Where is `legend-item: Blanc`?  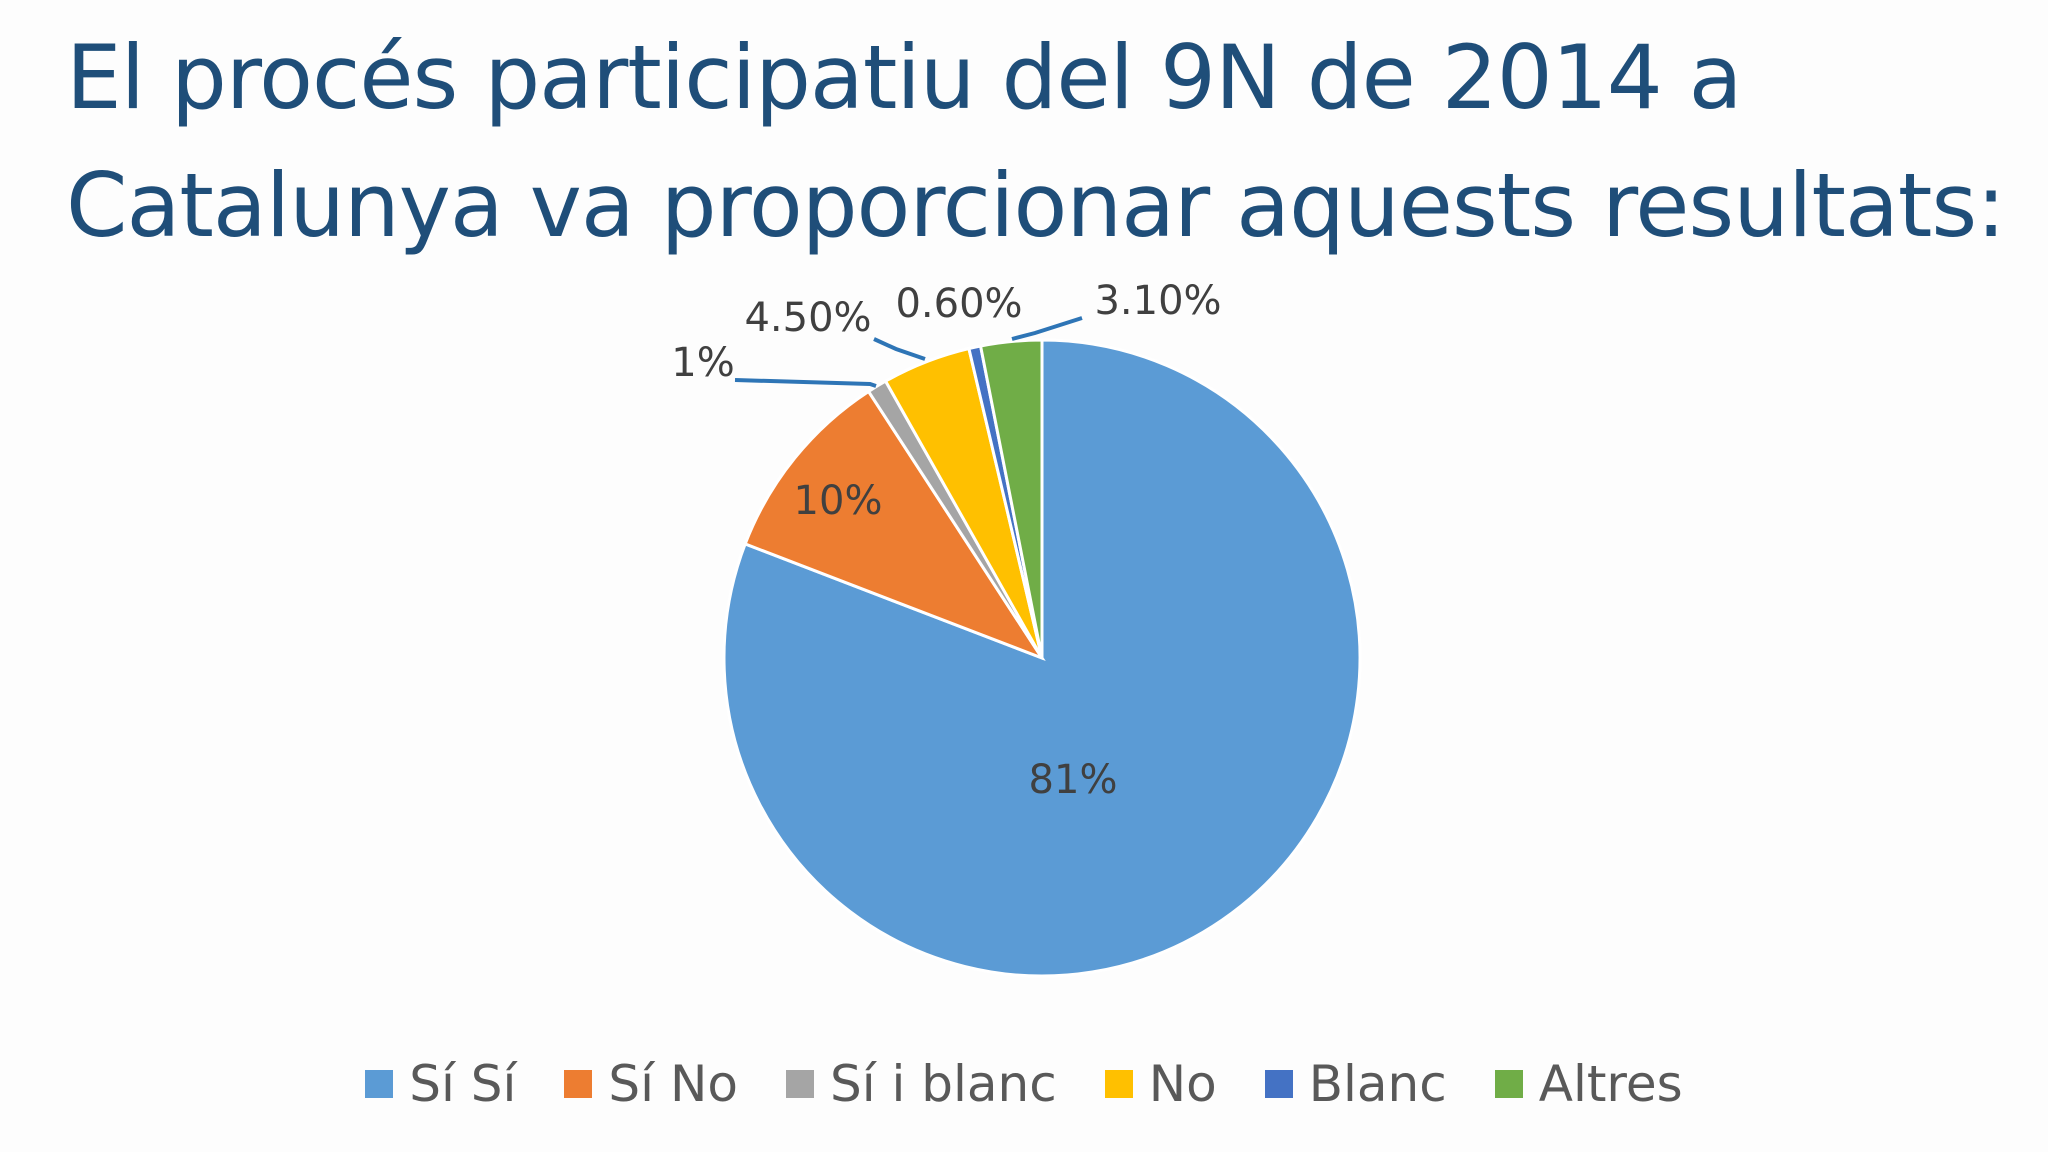
legend-item: Blanc is located at coordinates (1355, 1084).